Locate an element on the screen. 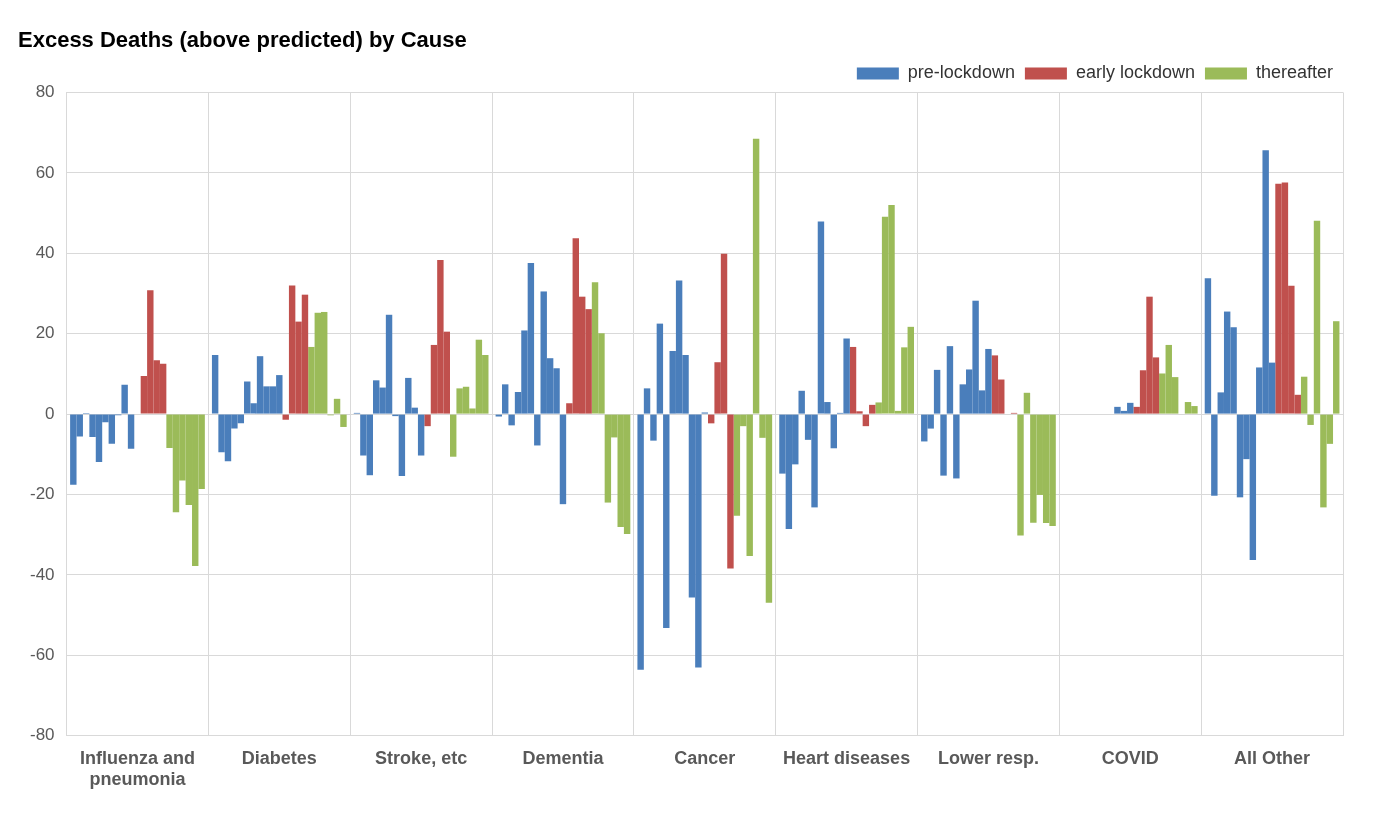  x-tick-label: Heart diseases is located at coordinates (847, 757).